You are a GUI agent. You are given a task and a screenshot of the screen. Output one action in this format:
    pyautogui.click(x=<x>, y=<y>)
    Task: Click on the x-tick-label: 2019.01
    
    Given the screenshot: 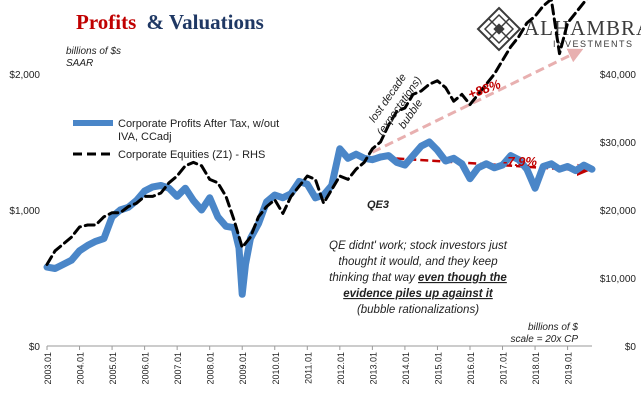 What is the action you would take?
    pyautogui.click(x=569, y=368)
    